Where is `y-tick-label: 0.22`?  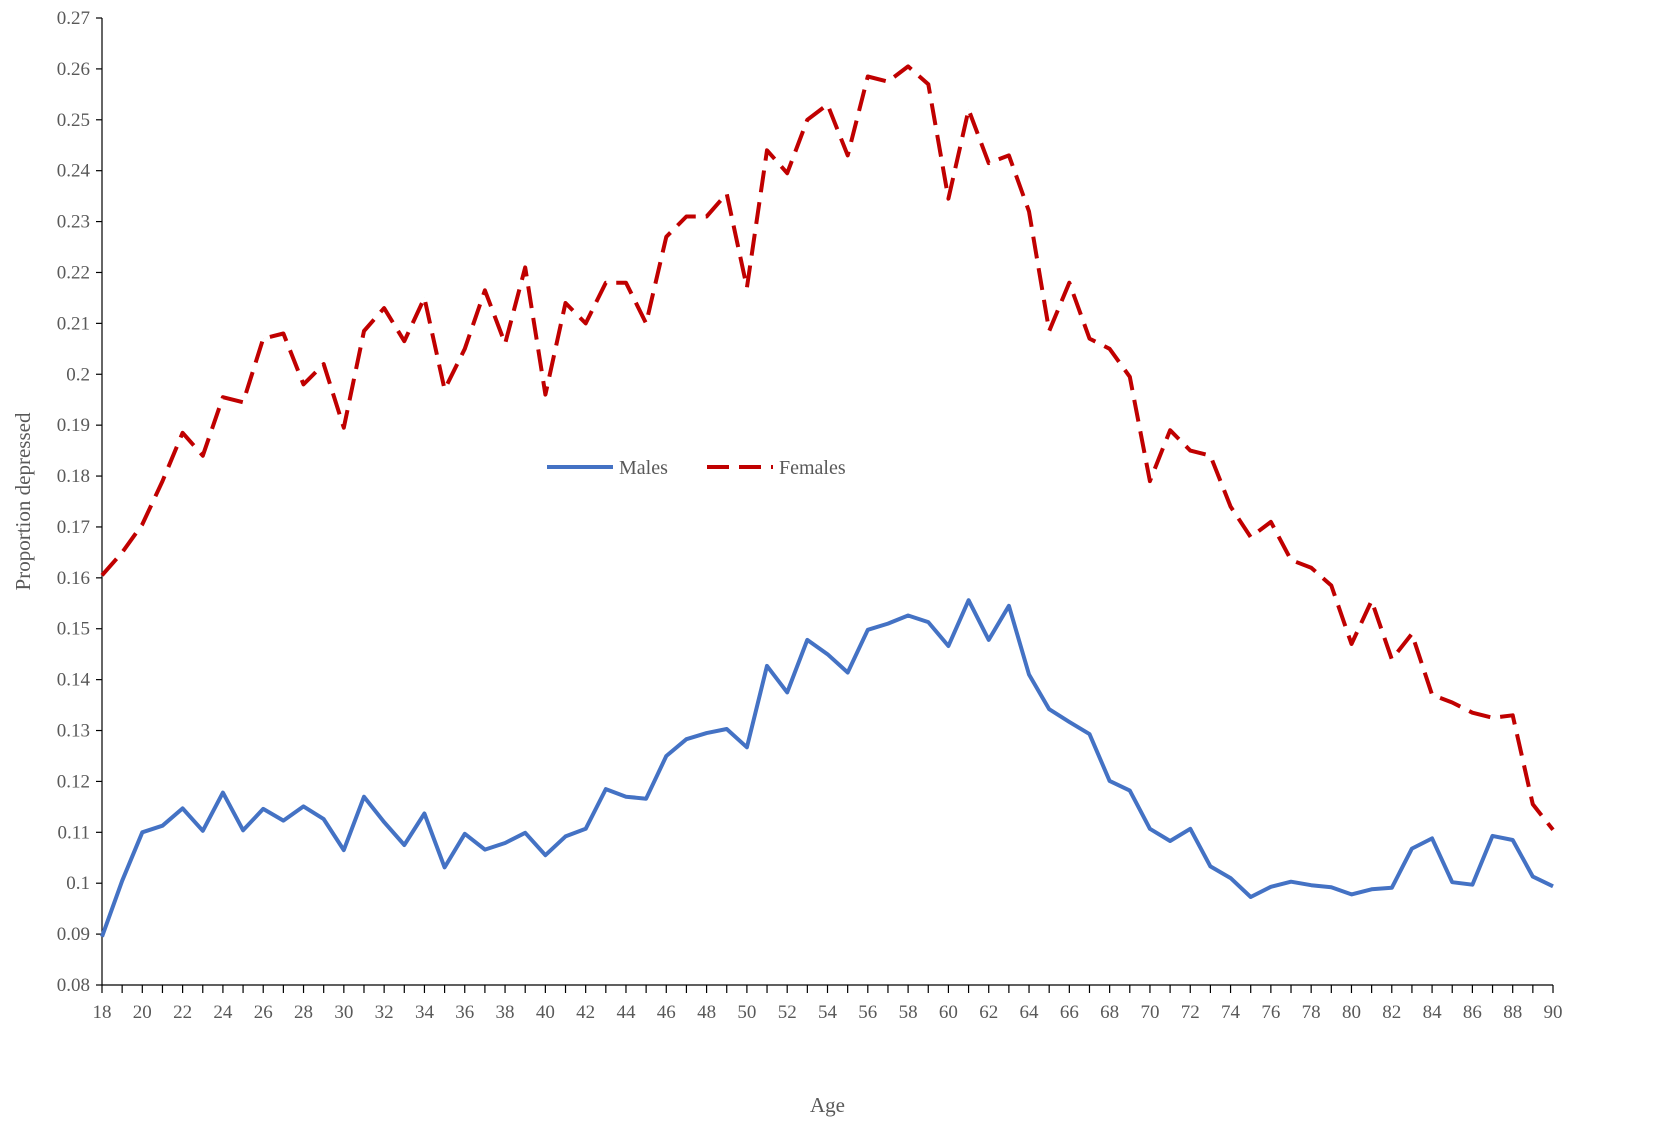 y-tick-label: 0.22 is located at coordinates (73, 272).